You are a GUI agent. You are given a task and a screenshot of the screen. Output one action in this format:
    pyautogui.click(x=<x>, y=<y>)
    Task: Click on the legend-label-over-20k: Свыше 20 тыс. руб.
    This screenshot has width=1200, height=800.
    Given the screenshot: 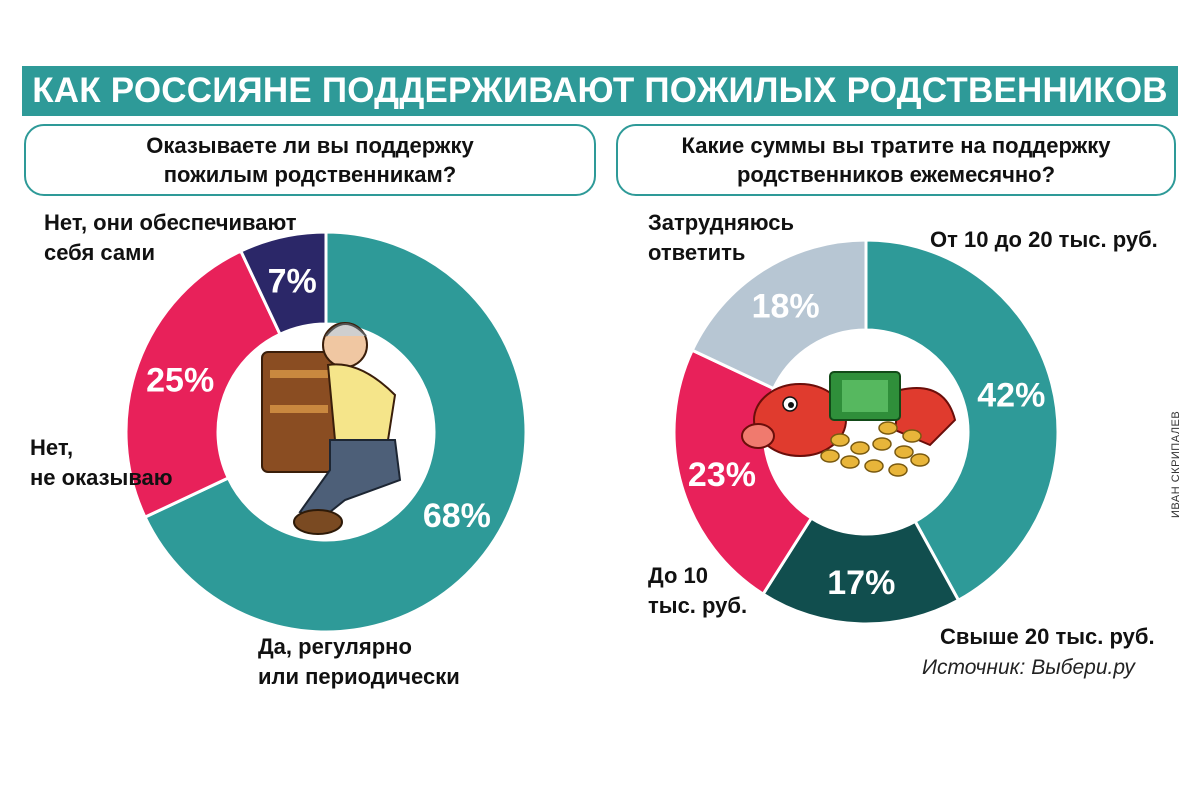 What is the action you would take?
    pyautogui.click(x=1047, y=636)
    